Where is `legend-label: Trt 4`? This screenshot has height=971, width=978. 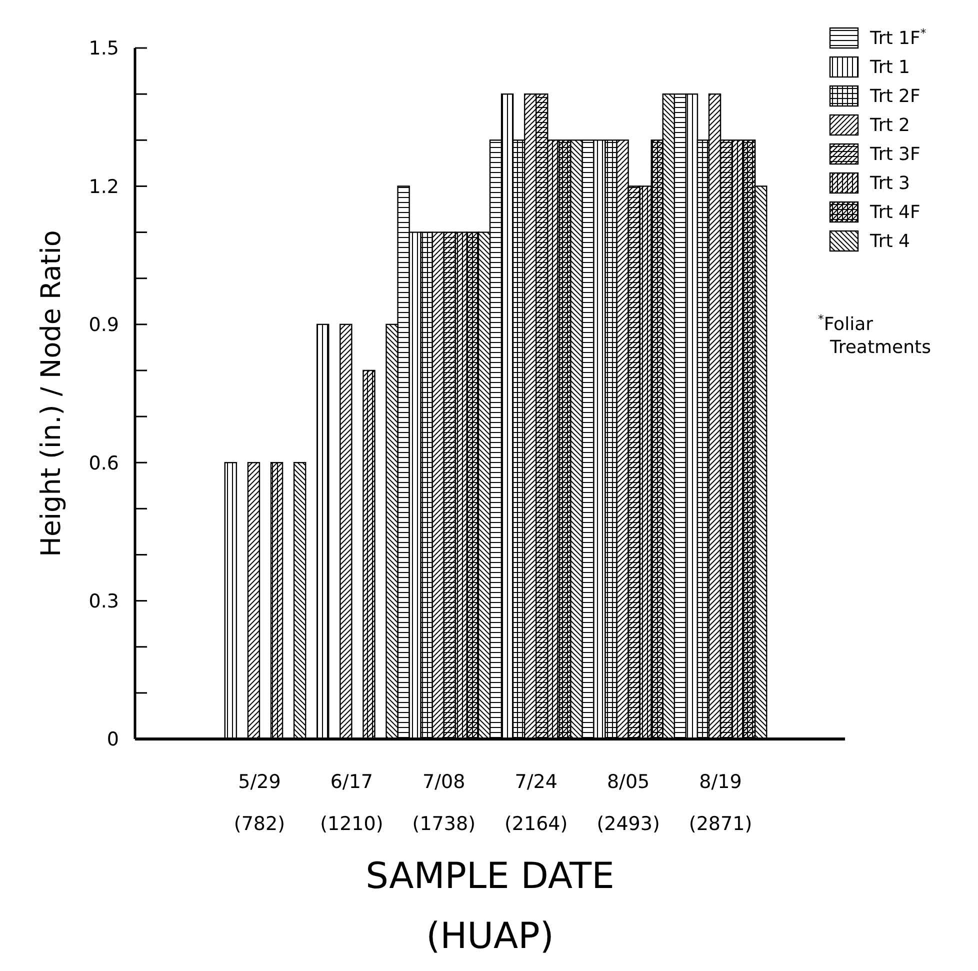 legend-label: Trt 4 is located at coordinates (889, 241).